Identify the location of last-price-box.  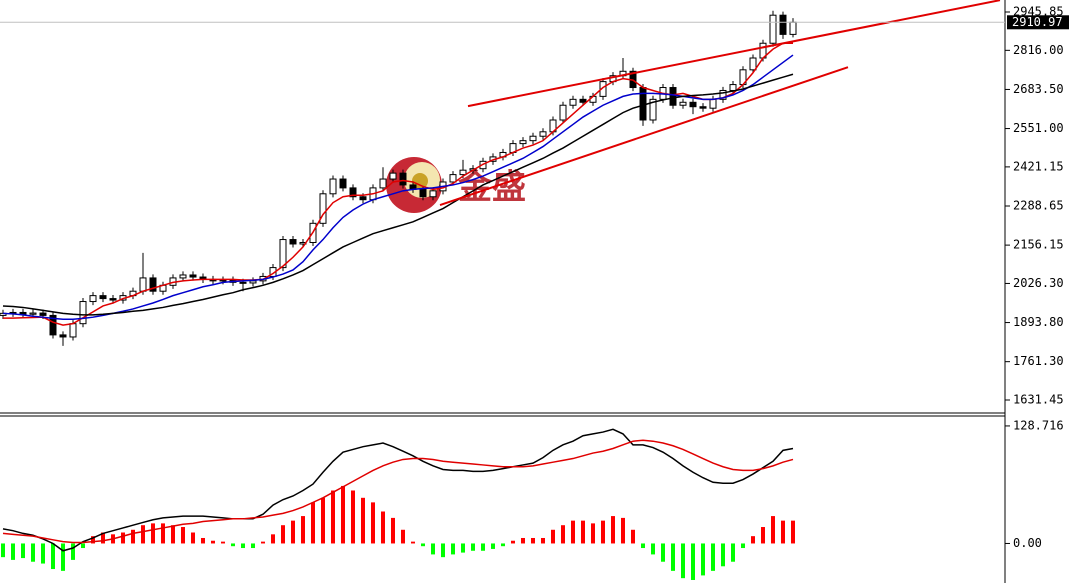
(1038, 22).